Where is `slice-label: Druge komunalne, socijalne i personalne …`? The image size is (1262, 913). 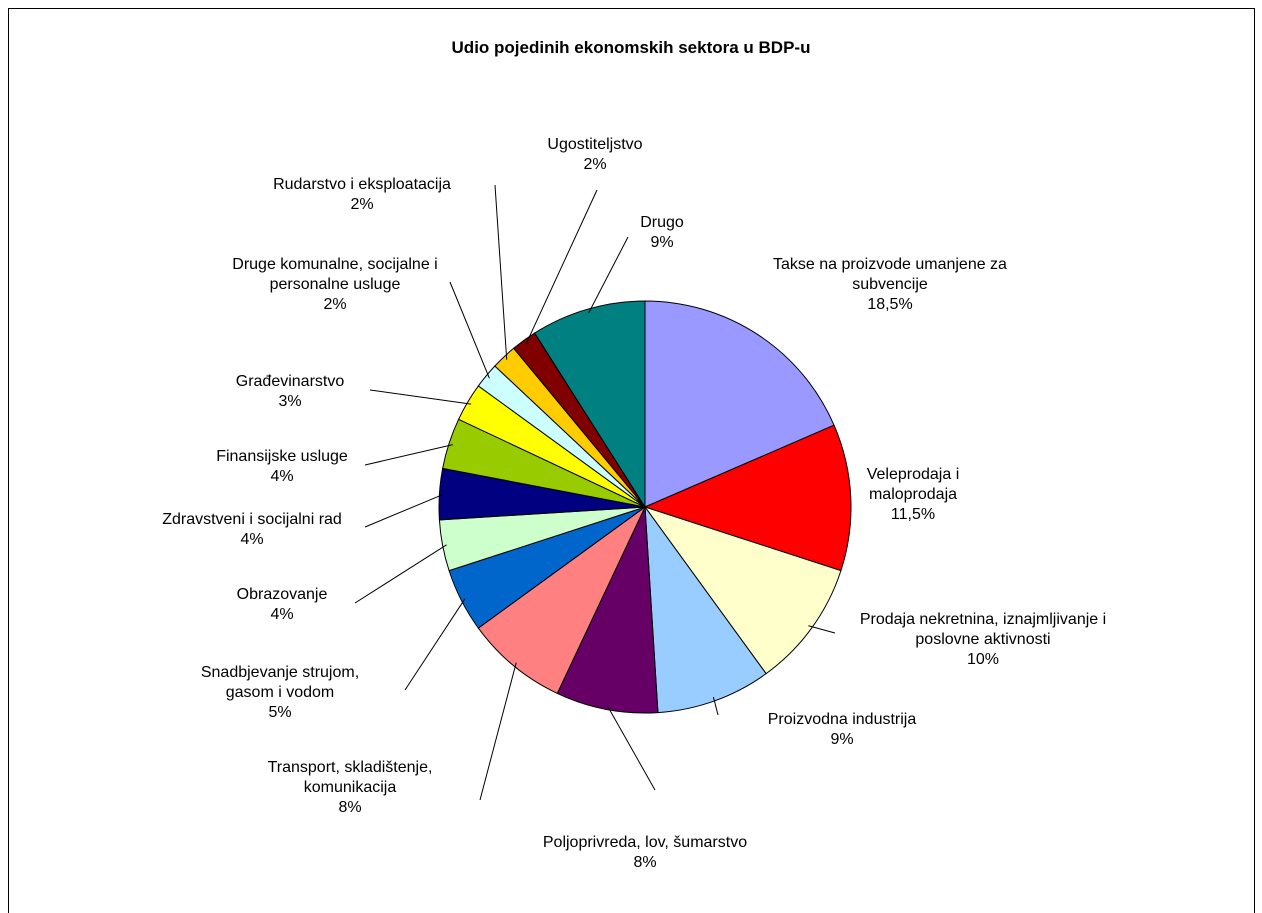
slice-label: Druge komunalne, socijalne i personalne … is located at coordinates (335, 285).